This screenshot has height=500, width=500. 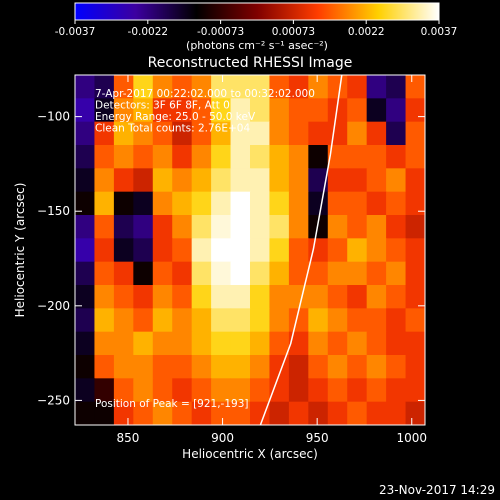 I want to click on annotation-line: Clean Total counts: 2.76E+04, so click(x=172, y=129).